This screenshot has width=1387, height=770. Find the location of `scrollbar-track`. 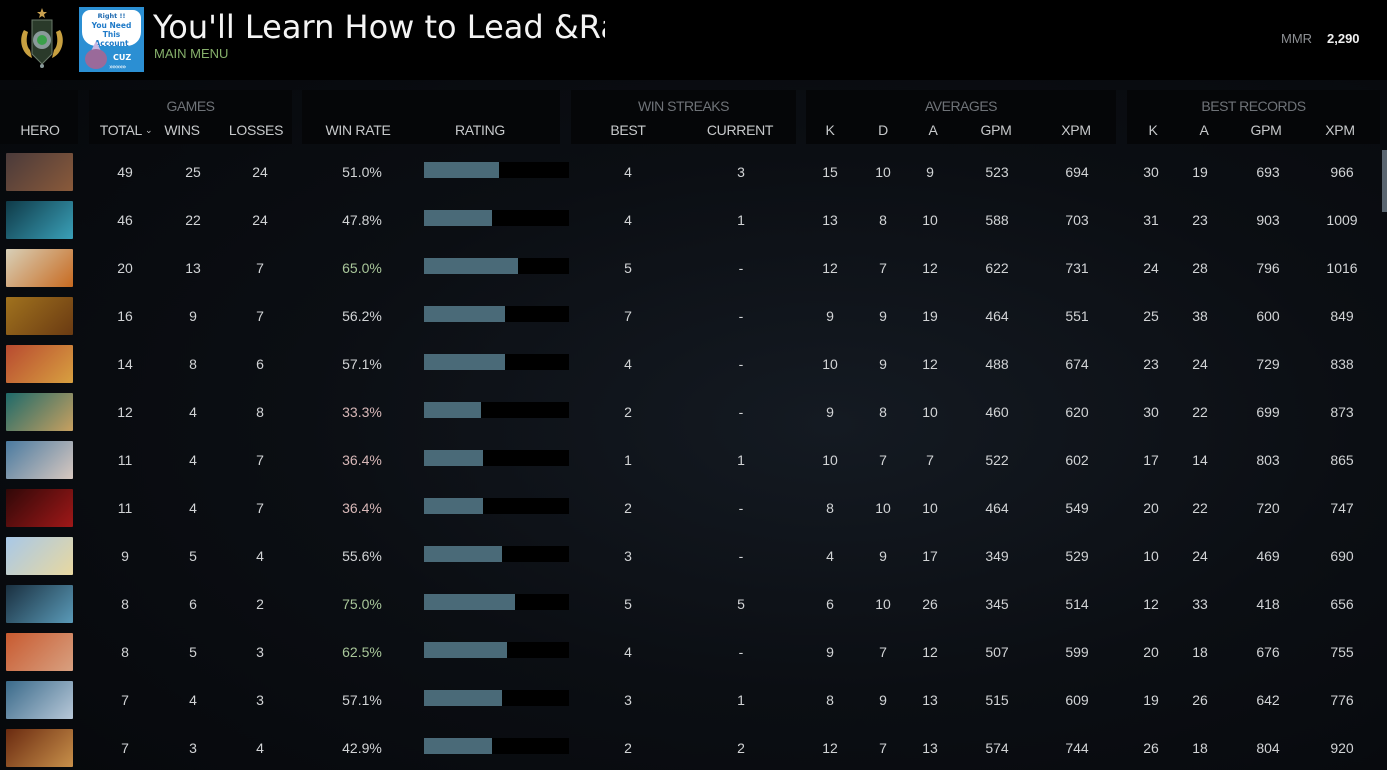

scrollbar-track is located at coordinates (1383, 459).